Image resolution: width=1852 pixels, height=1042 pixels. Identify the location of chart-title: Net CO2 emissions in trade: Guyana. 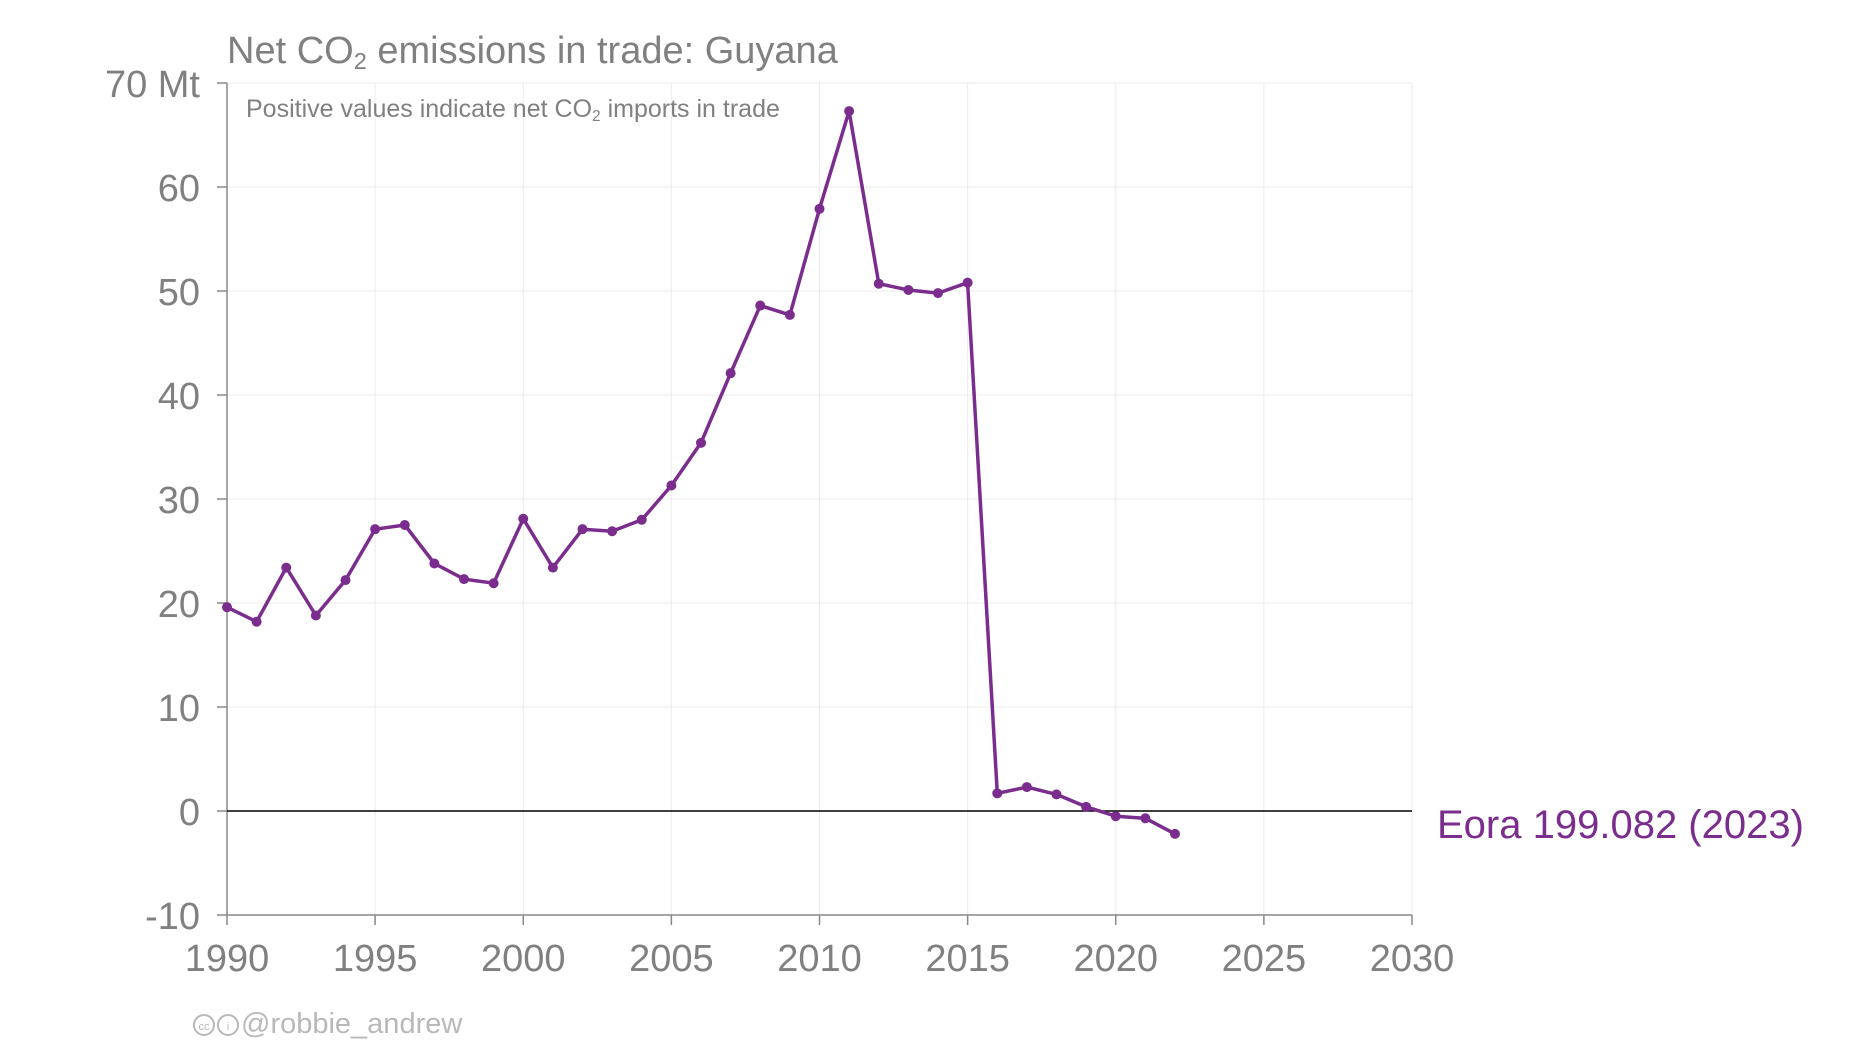
(532, 52).